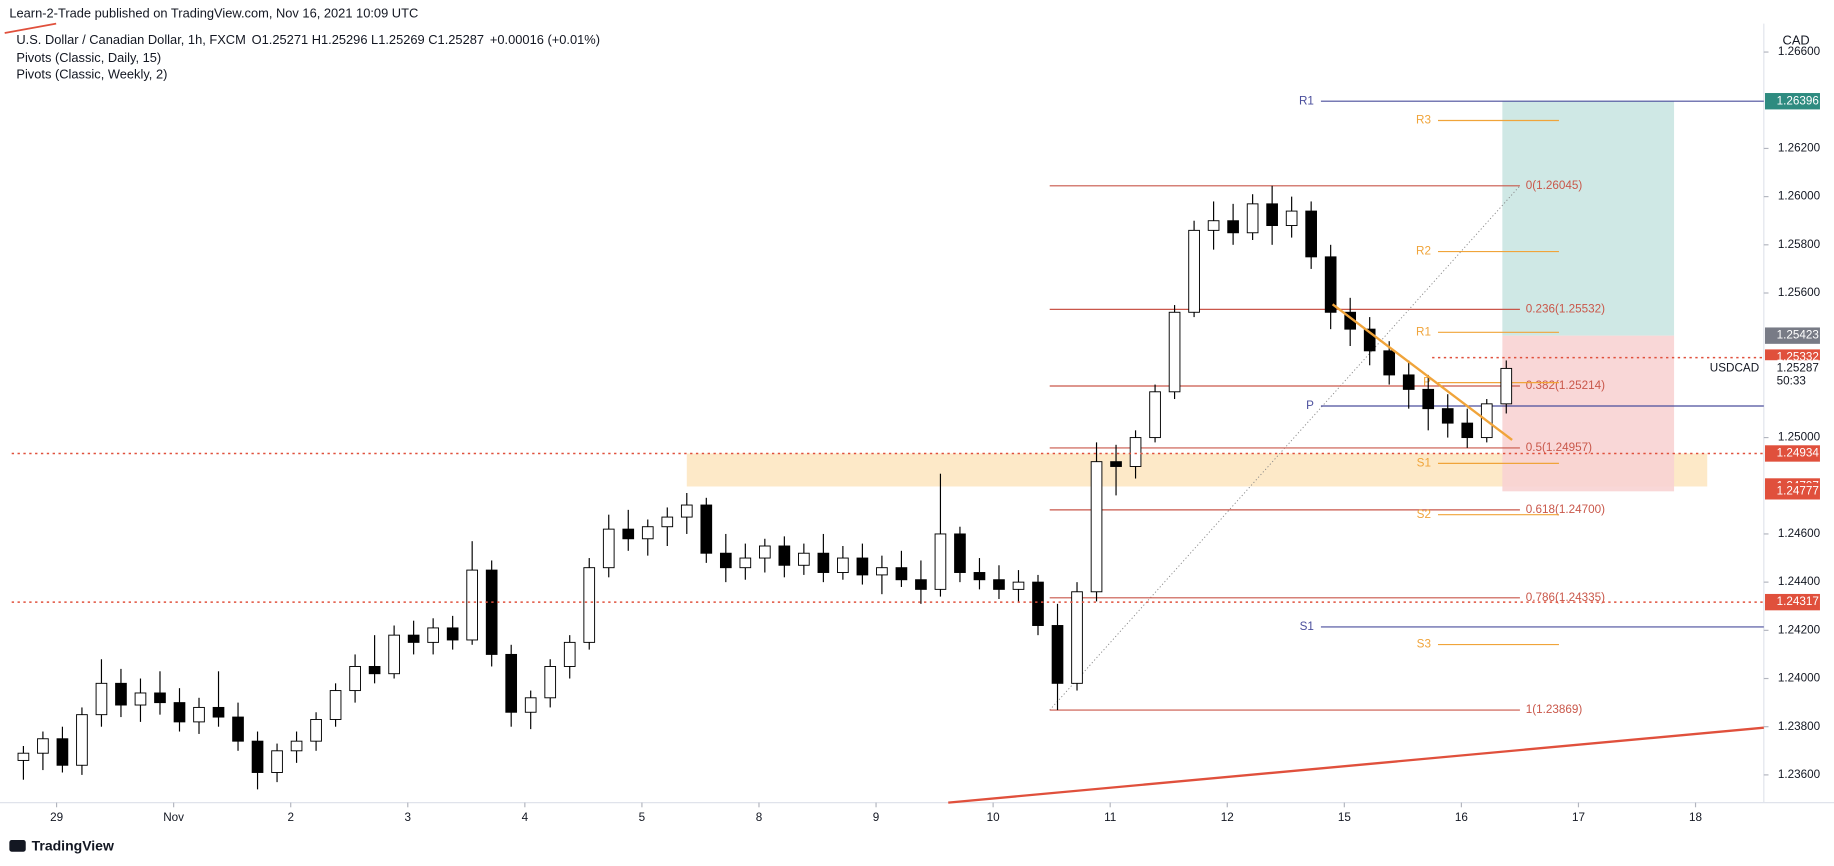  Describe the element at coordinates (1796, 40) in the screenshot. I see `currency: CAD` at that location.